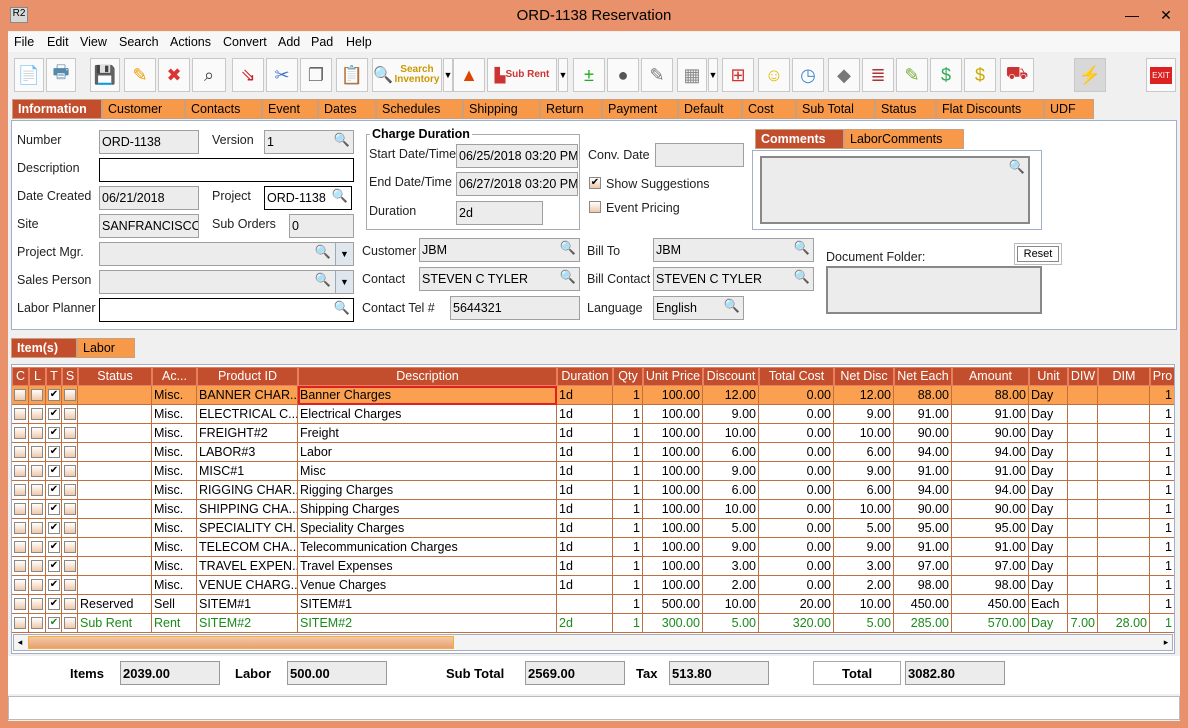 The height and width of the screenshot is (728, 1188). What do you see at coordinates (427, 376) in the screenshot?
I see `column-header-desc: Description` at bounding box center [427, 376].